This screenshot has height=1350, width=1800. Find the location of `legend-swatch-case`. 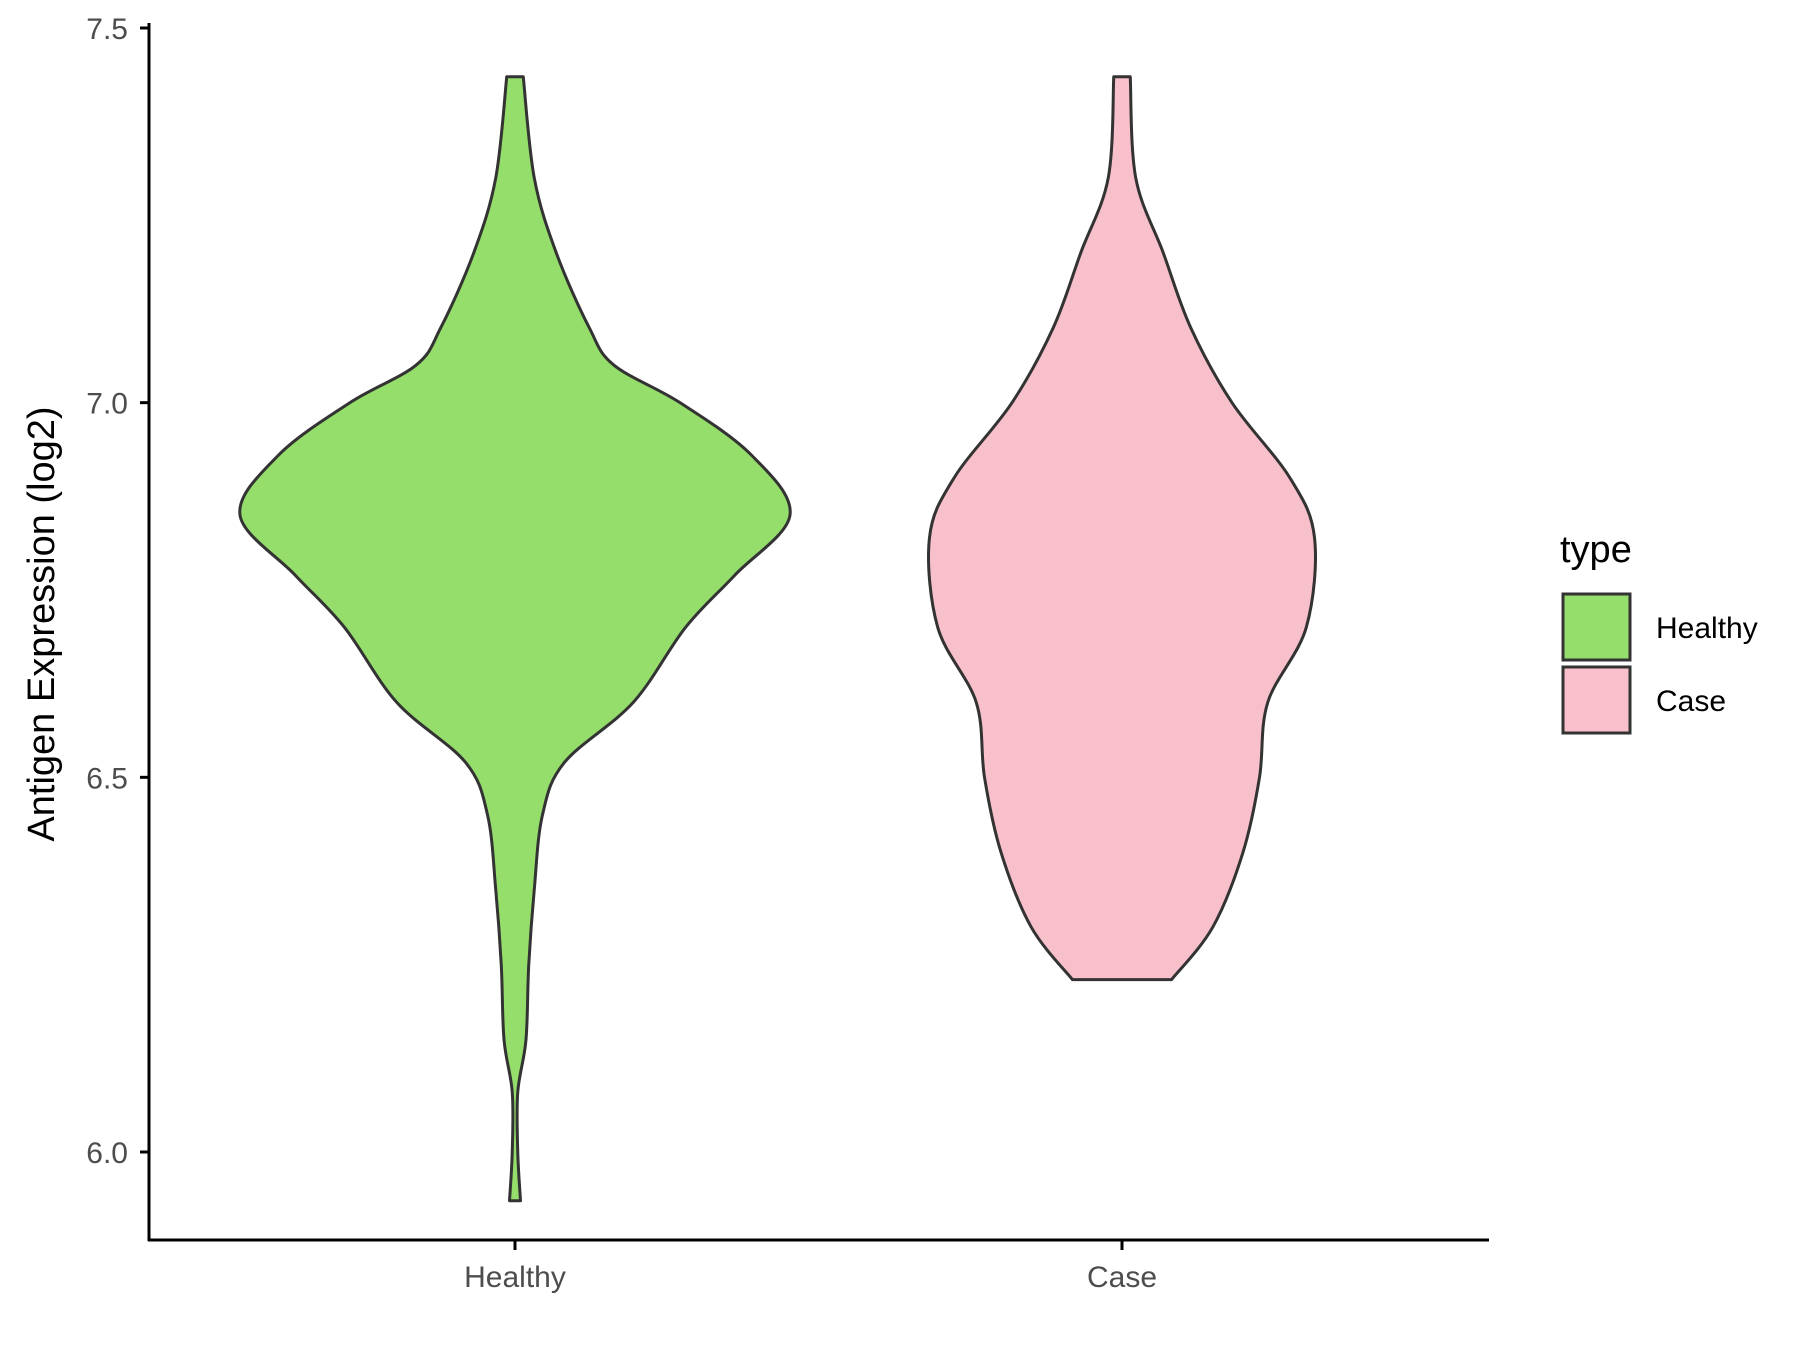

legend-swatch-case is located at coordinates (1596, 700).